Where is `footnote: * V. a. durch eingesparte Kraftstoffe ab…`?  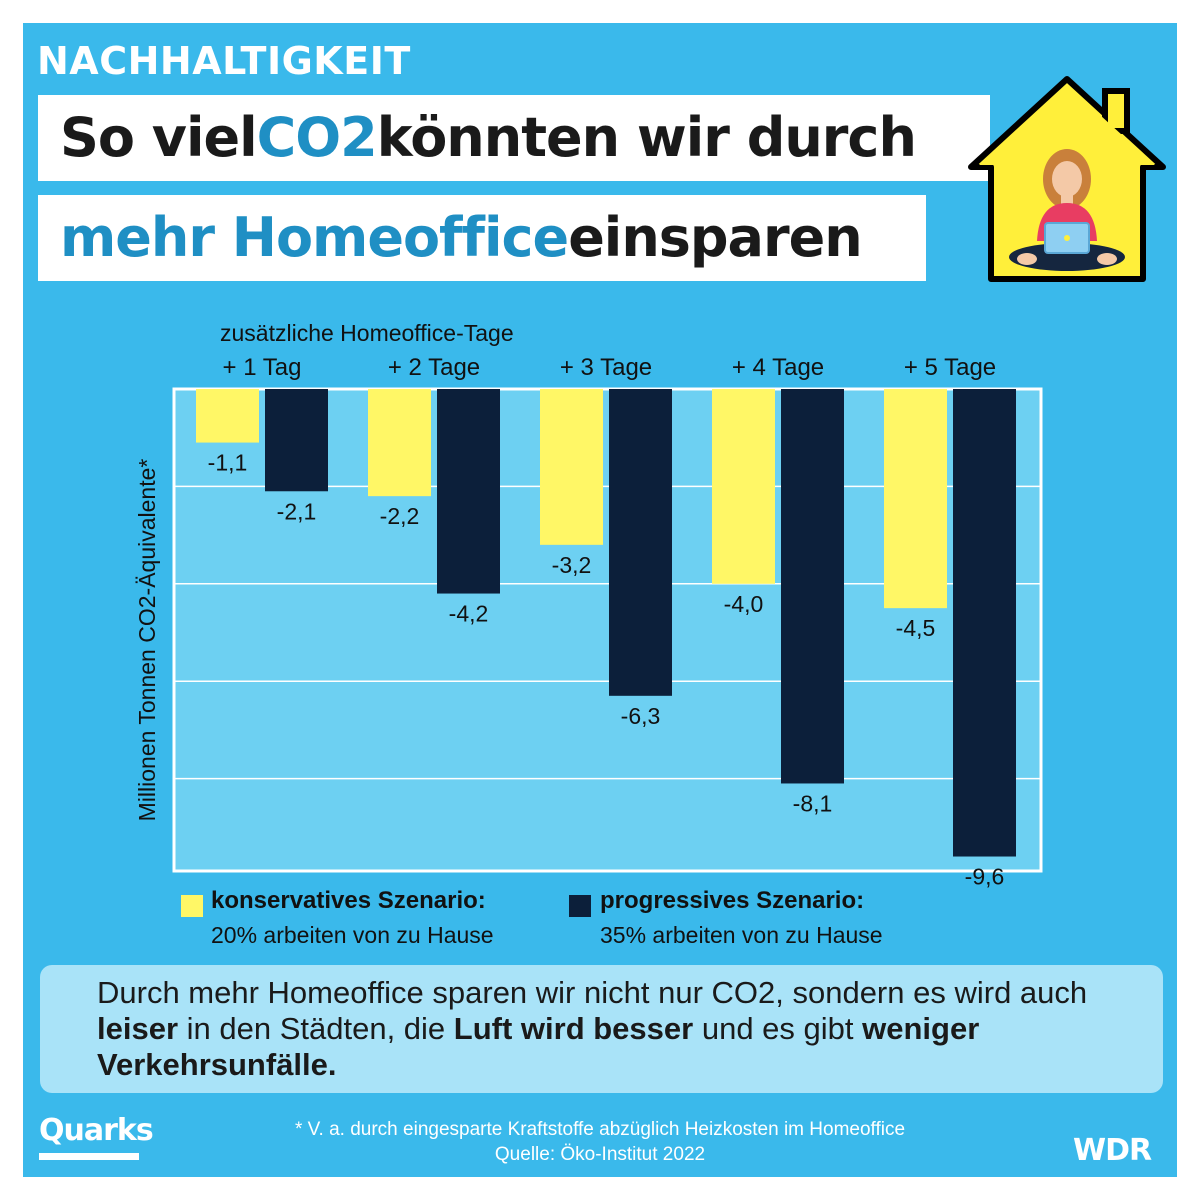
footnote: * V. a. durch eingesparte Kraftstoffe ab… is located at coordinates (600, 1129).